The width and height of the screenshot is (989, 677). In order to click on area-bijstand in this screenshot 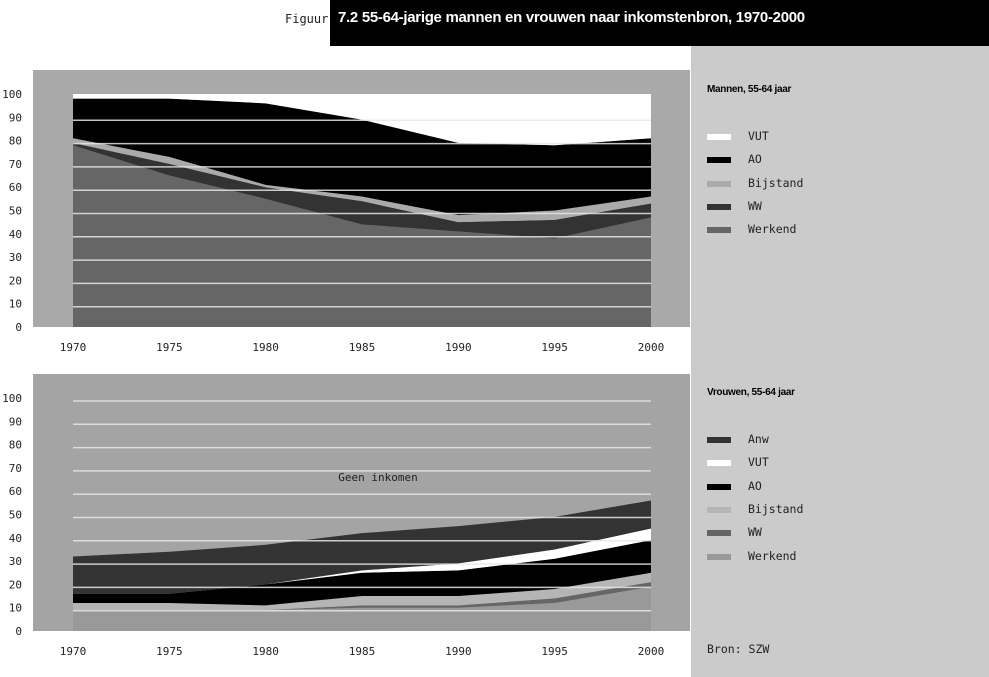, I will do `click(362, 591)`.